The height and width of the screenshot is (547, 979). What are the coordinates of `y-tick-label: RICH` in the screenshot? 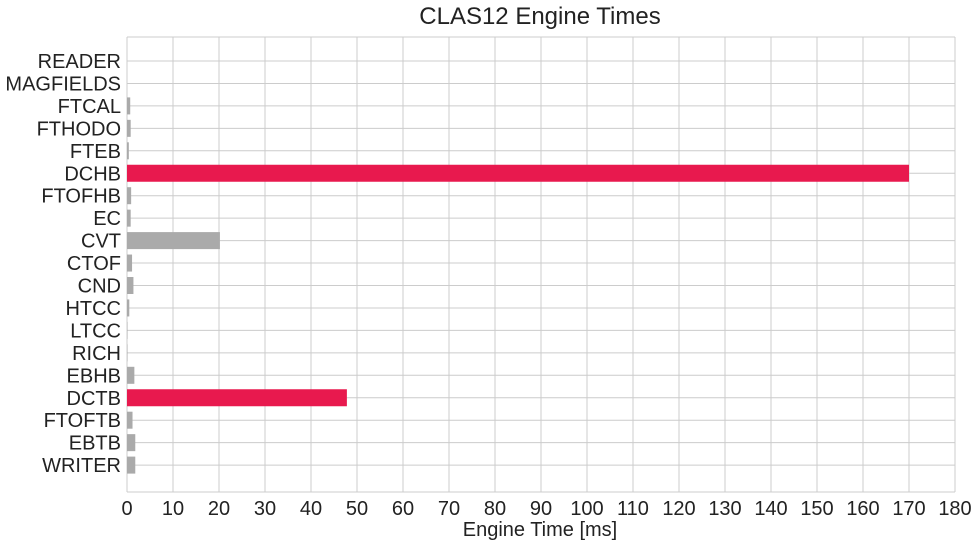 It's located at (96, 354).